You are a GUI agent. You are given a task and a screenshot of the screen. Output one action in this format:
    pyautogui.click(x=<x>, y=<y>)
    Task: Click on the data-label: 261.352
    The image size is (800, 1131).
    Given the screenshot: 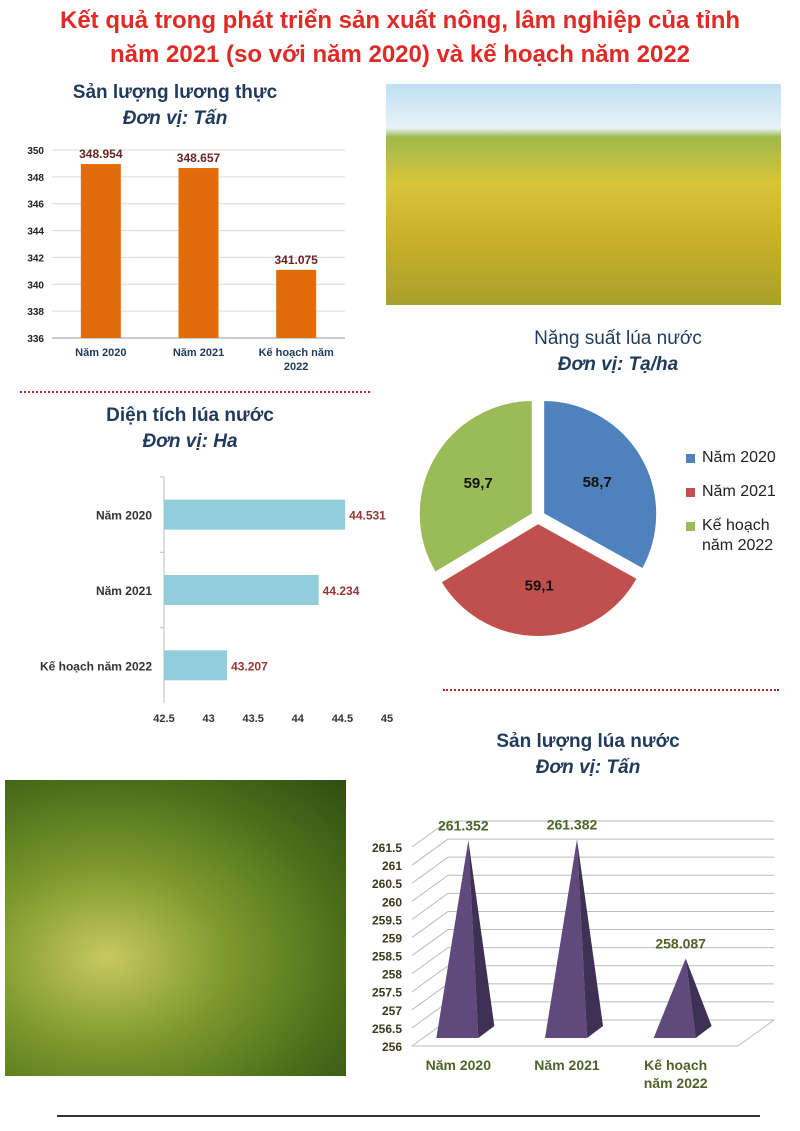 What is the action you would take?
    pyautogui.click(x=463, y=825)
    